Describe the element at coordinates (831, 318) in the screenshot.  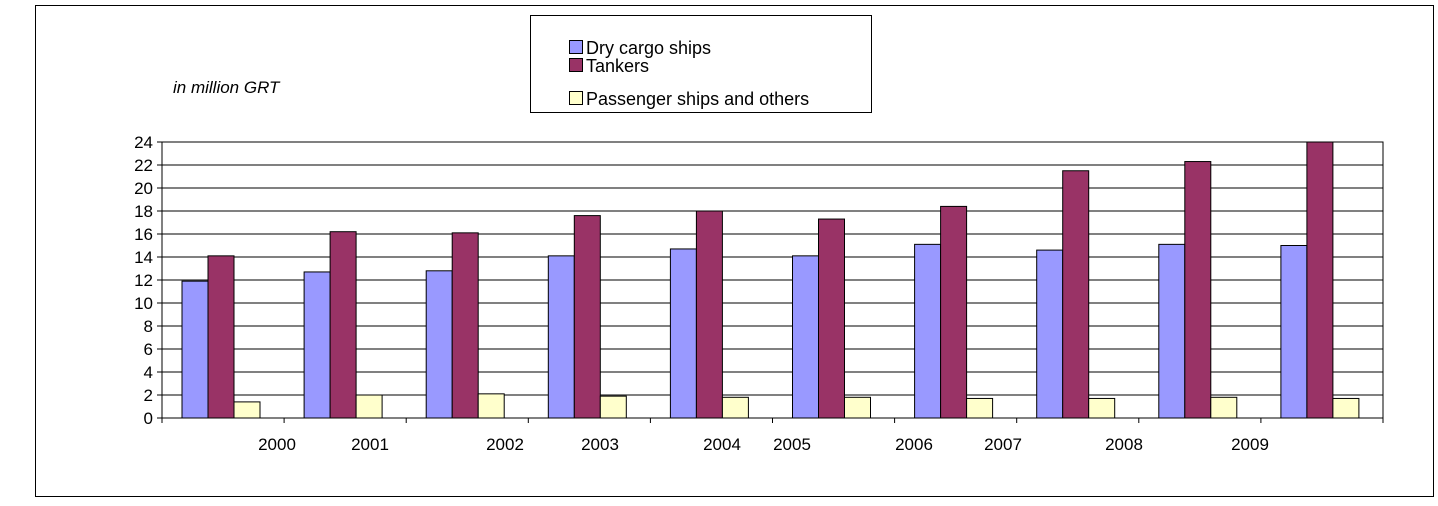
I see `bar-tankers-2005` at that location.